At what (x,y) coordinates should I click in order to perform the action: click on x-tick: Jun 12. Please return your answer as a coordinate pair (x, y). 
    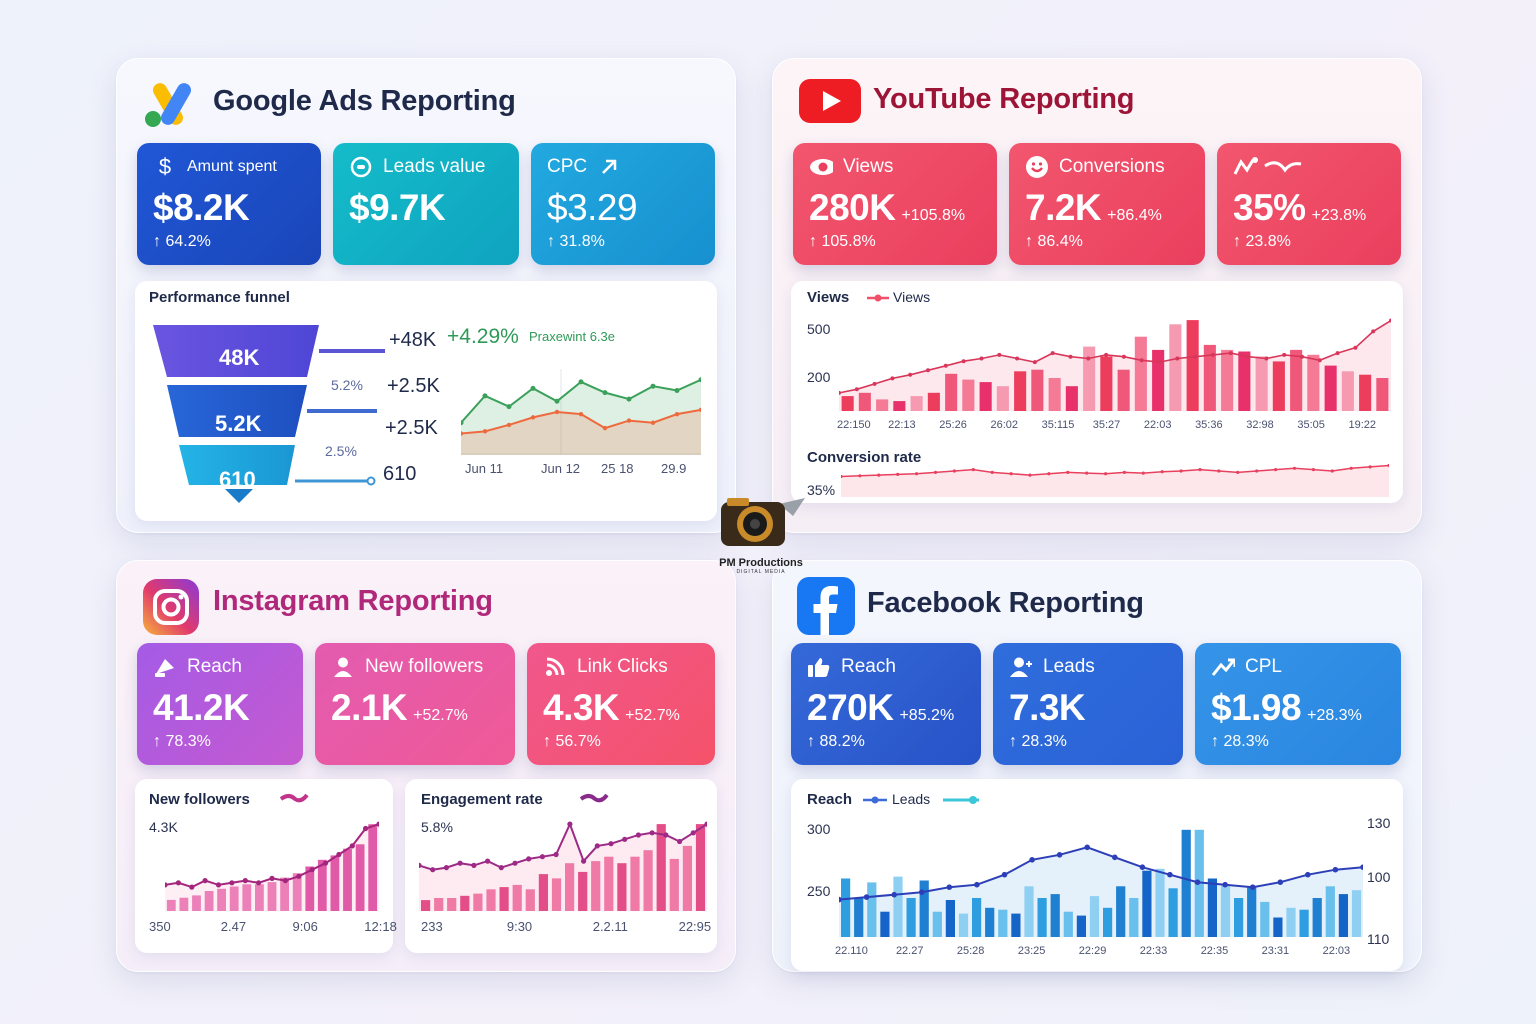
    Looking at the image, I should click on (561, 468).